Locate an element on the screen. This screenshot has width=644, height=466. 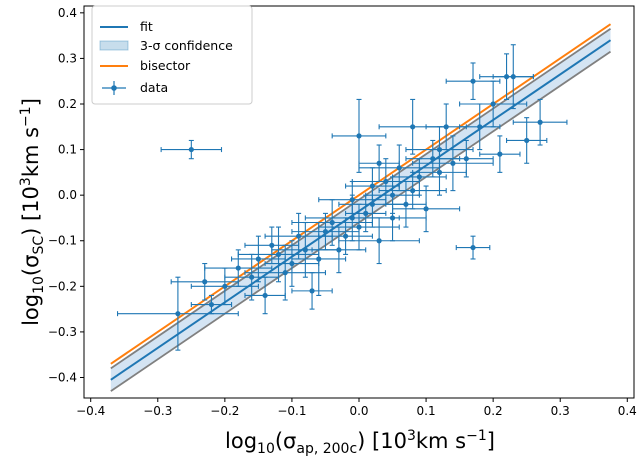
y-tick-label: 0.0 is located at coordinates (67, 195).